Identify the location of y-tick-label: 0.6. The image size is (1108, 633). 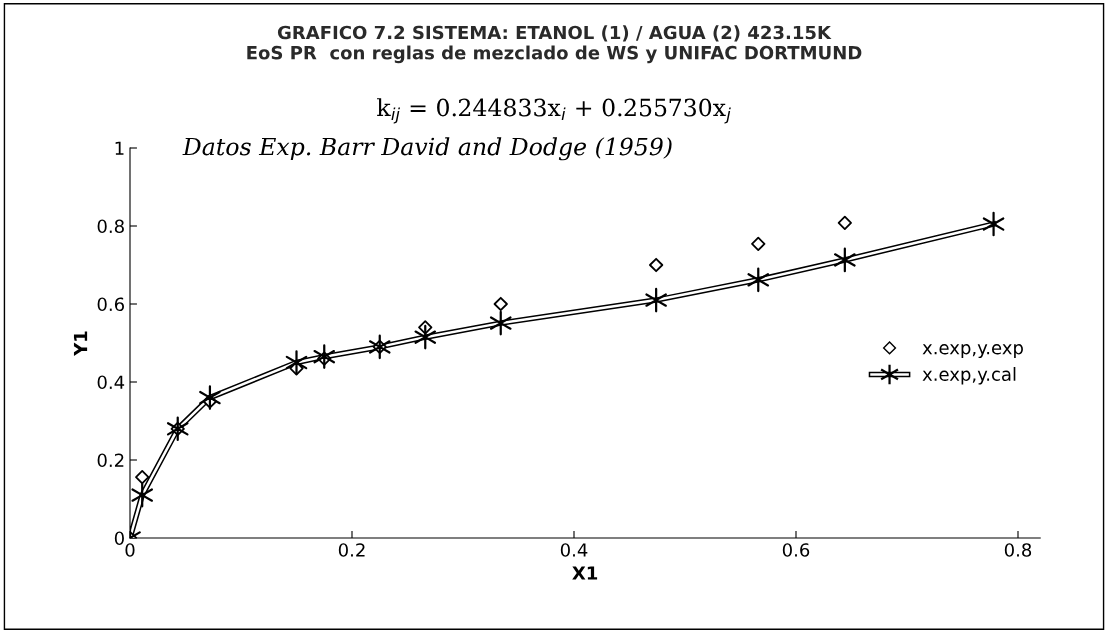
(110, 304).